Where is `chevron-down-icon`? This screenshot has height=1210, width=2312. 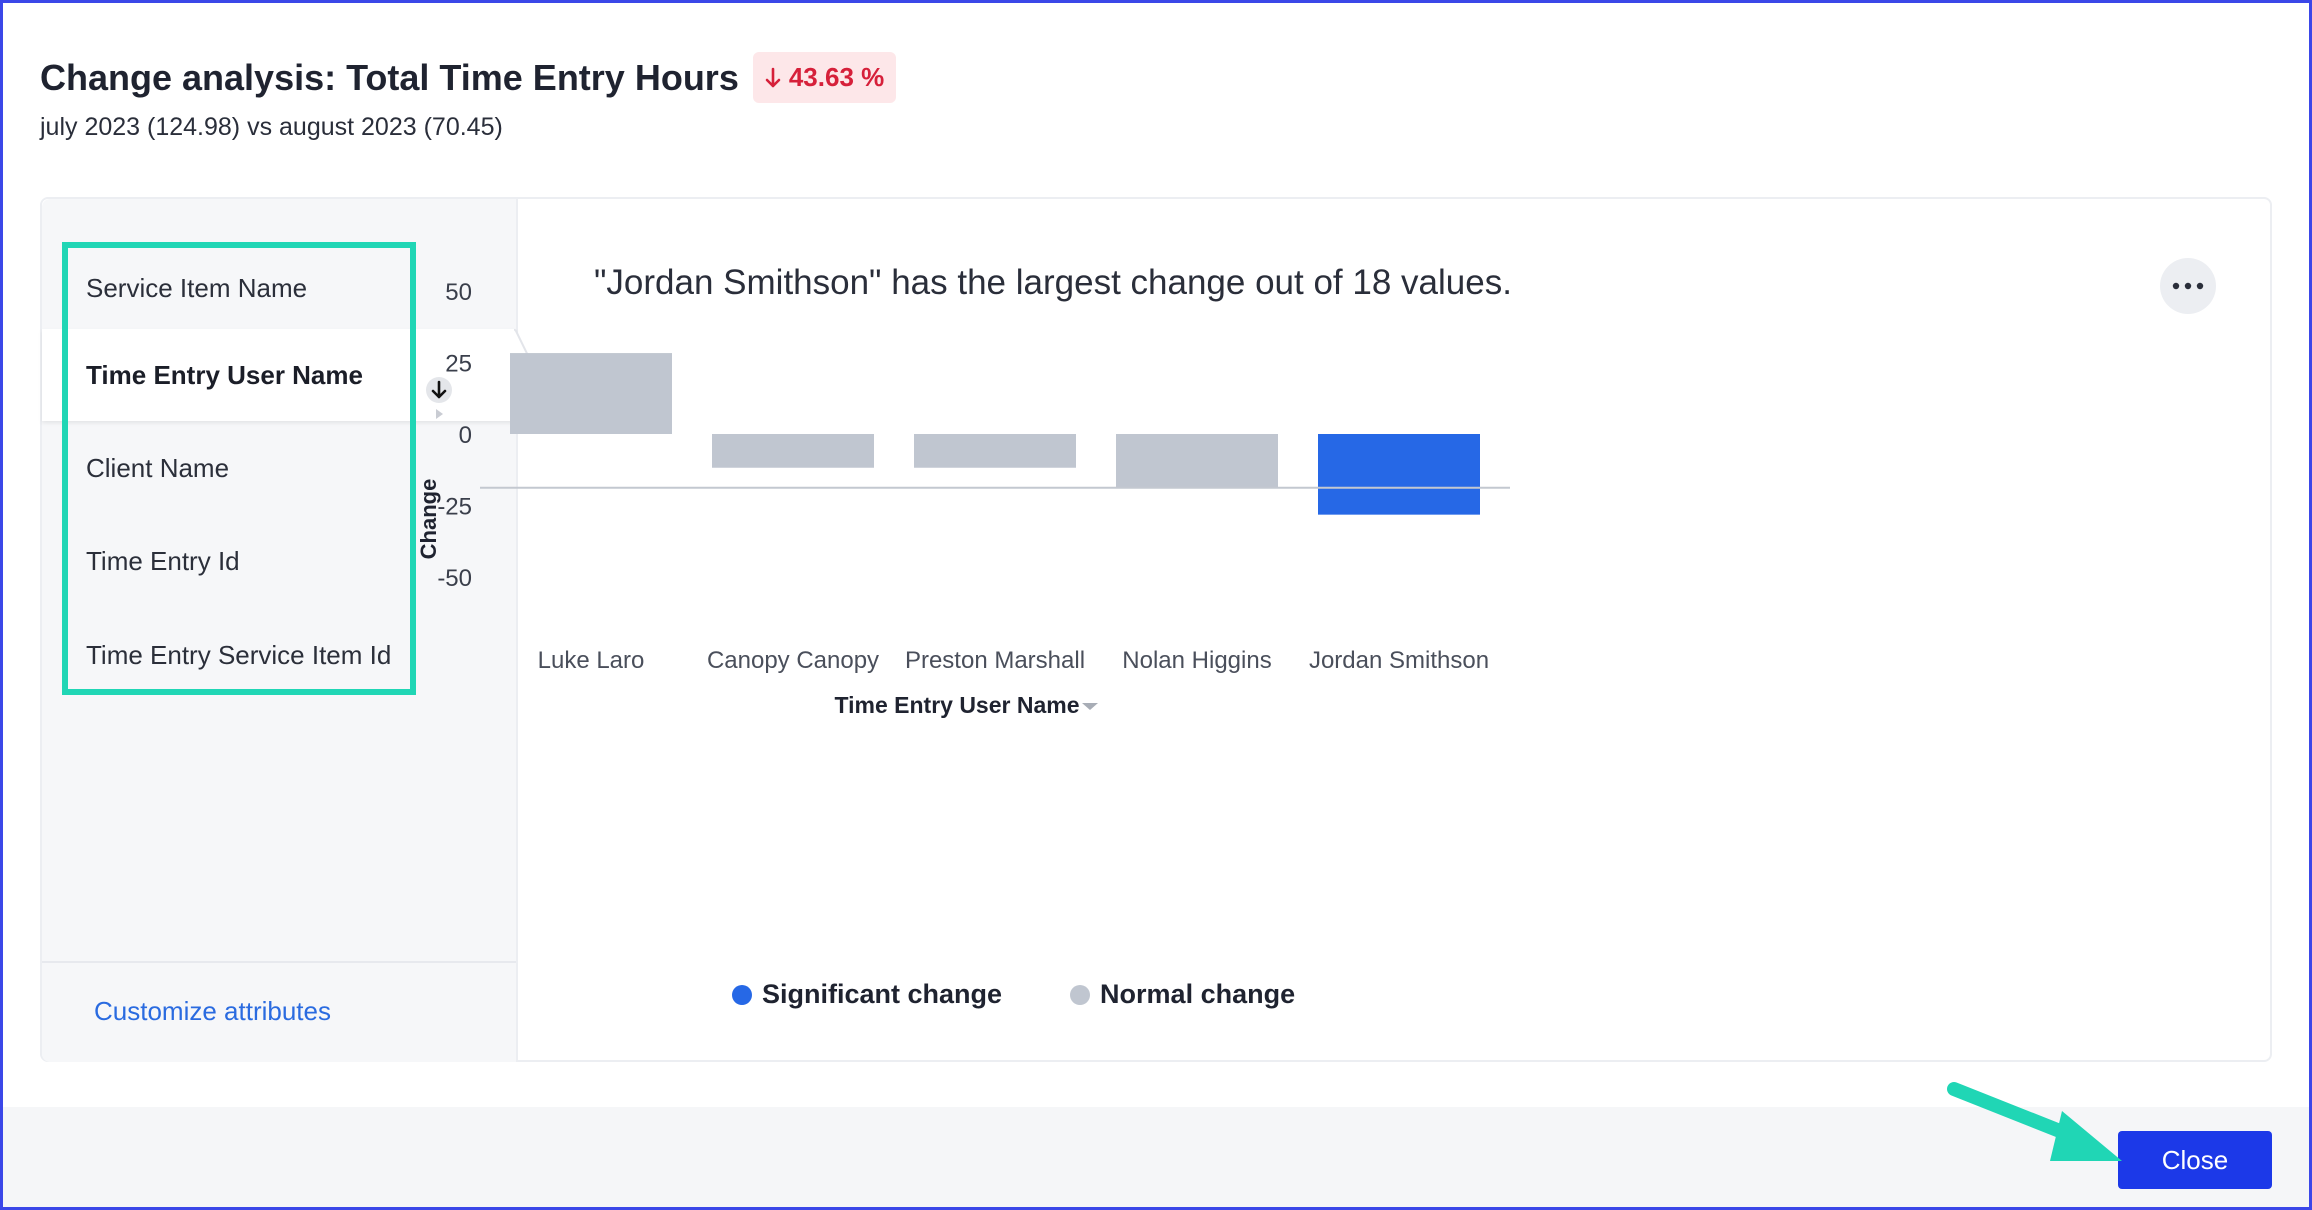
chevron-down-icon is located at coordinates (1090, 706).